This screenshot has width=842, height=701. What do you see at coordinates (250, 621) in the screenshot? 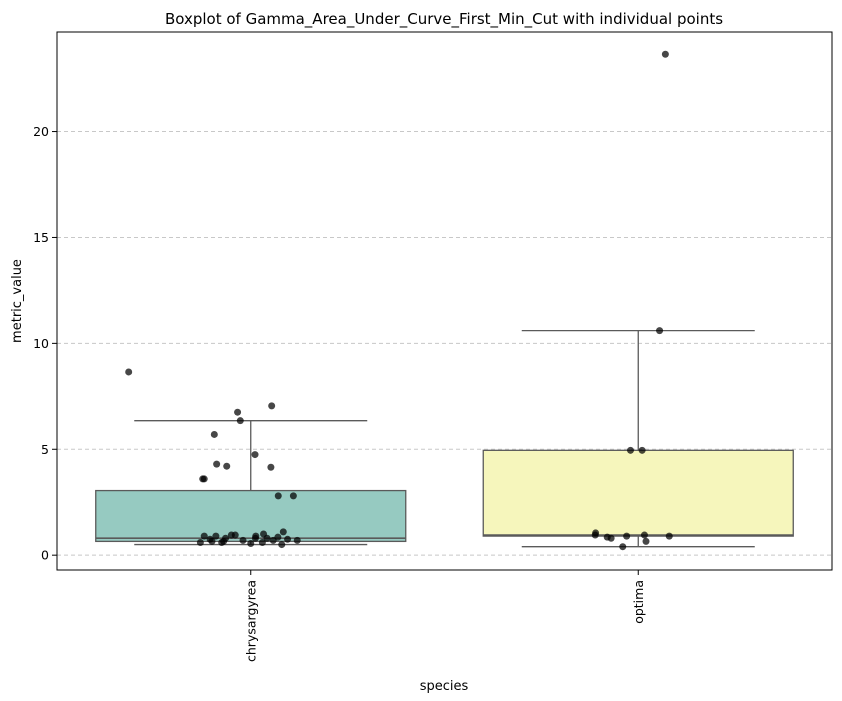
I see `x-tick-label: chrysargyrea` at bounding box center [250, 621].